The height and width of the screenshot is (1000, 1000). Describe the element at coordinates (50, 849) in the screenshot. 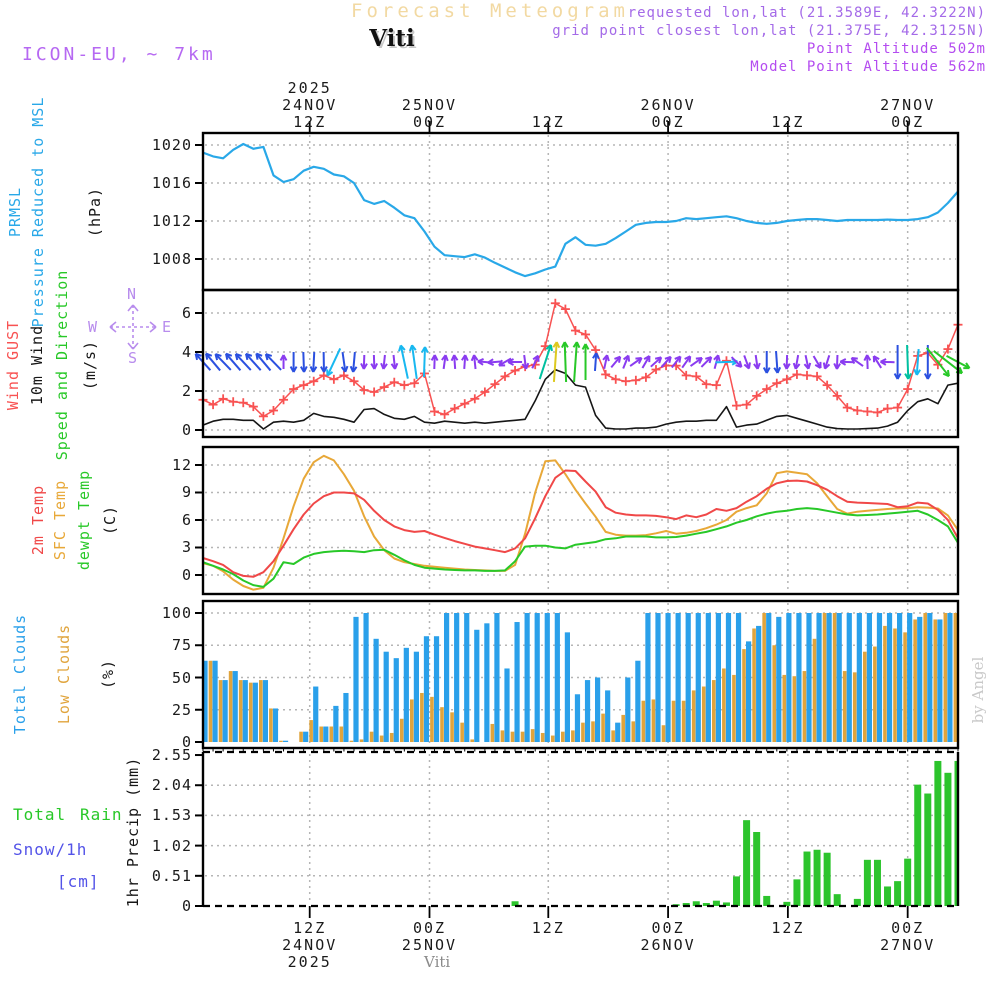

I see `precip-snow-label: Snow/1h` at that location.